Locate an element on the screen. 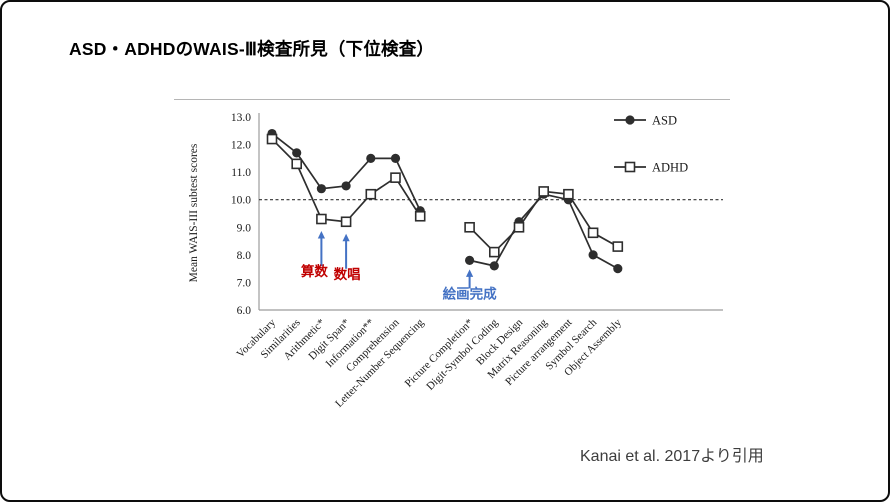 The height and width of the screenshot is (502, 890). series-asd-line is located at coordinates (346, 172).